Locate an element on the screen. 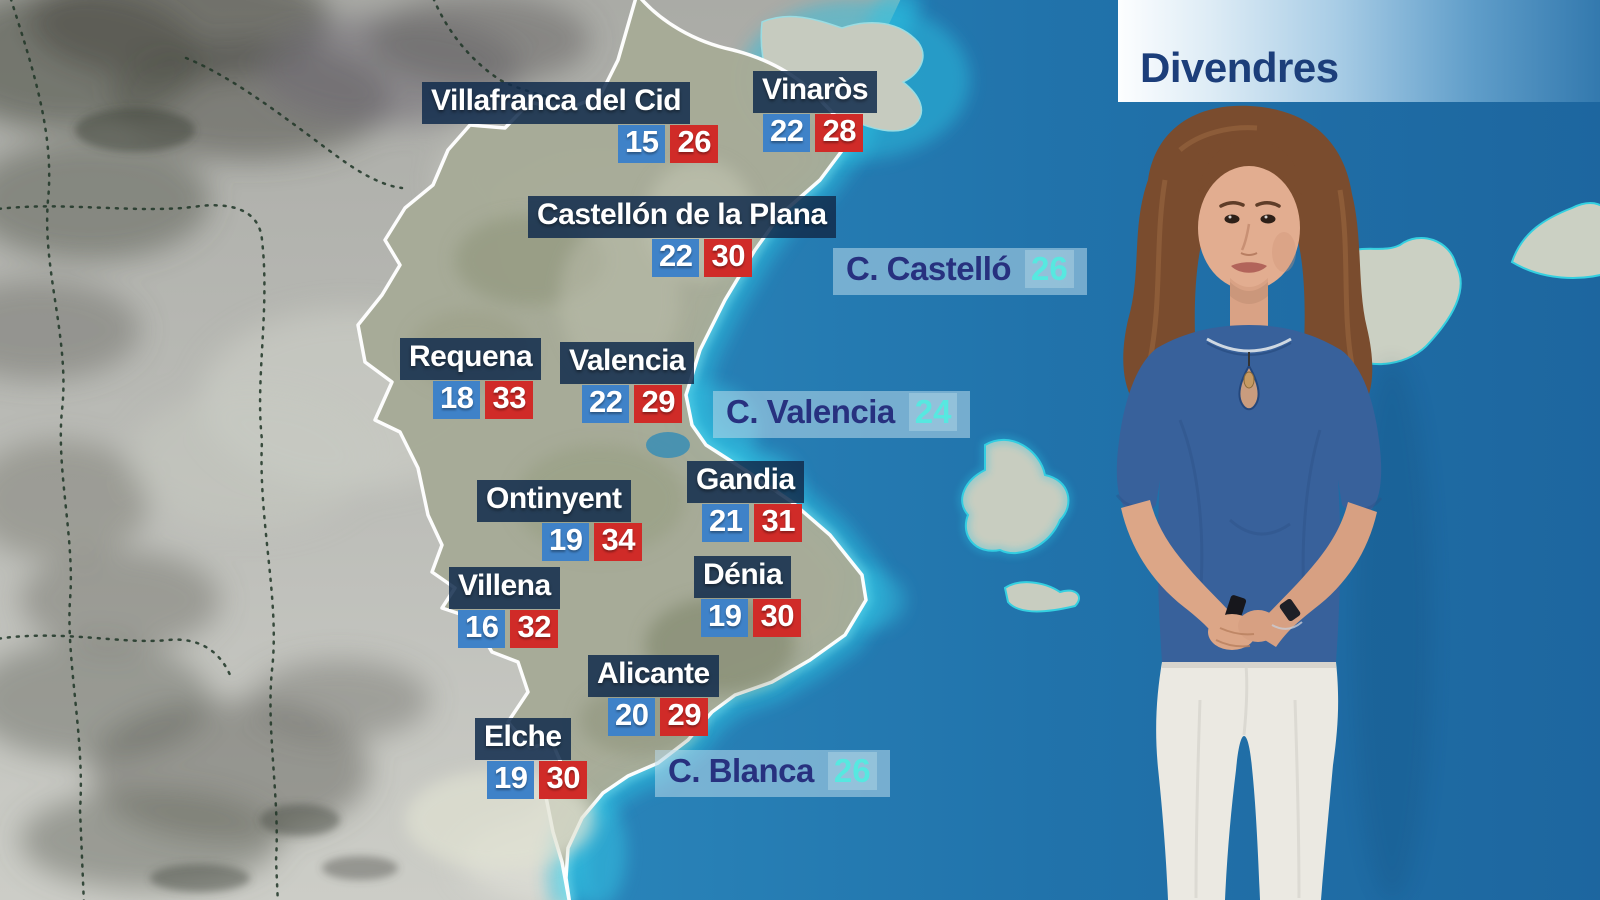 Image resolution: width=1600 pixels, height=900 pixels. city-name: Castellón de la Plana is located at coordinates (682, 217).